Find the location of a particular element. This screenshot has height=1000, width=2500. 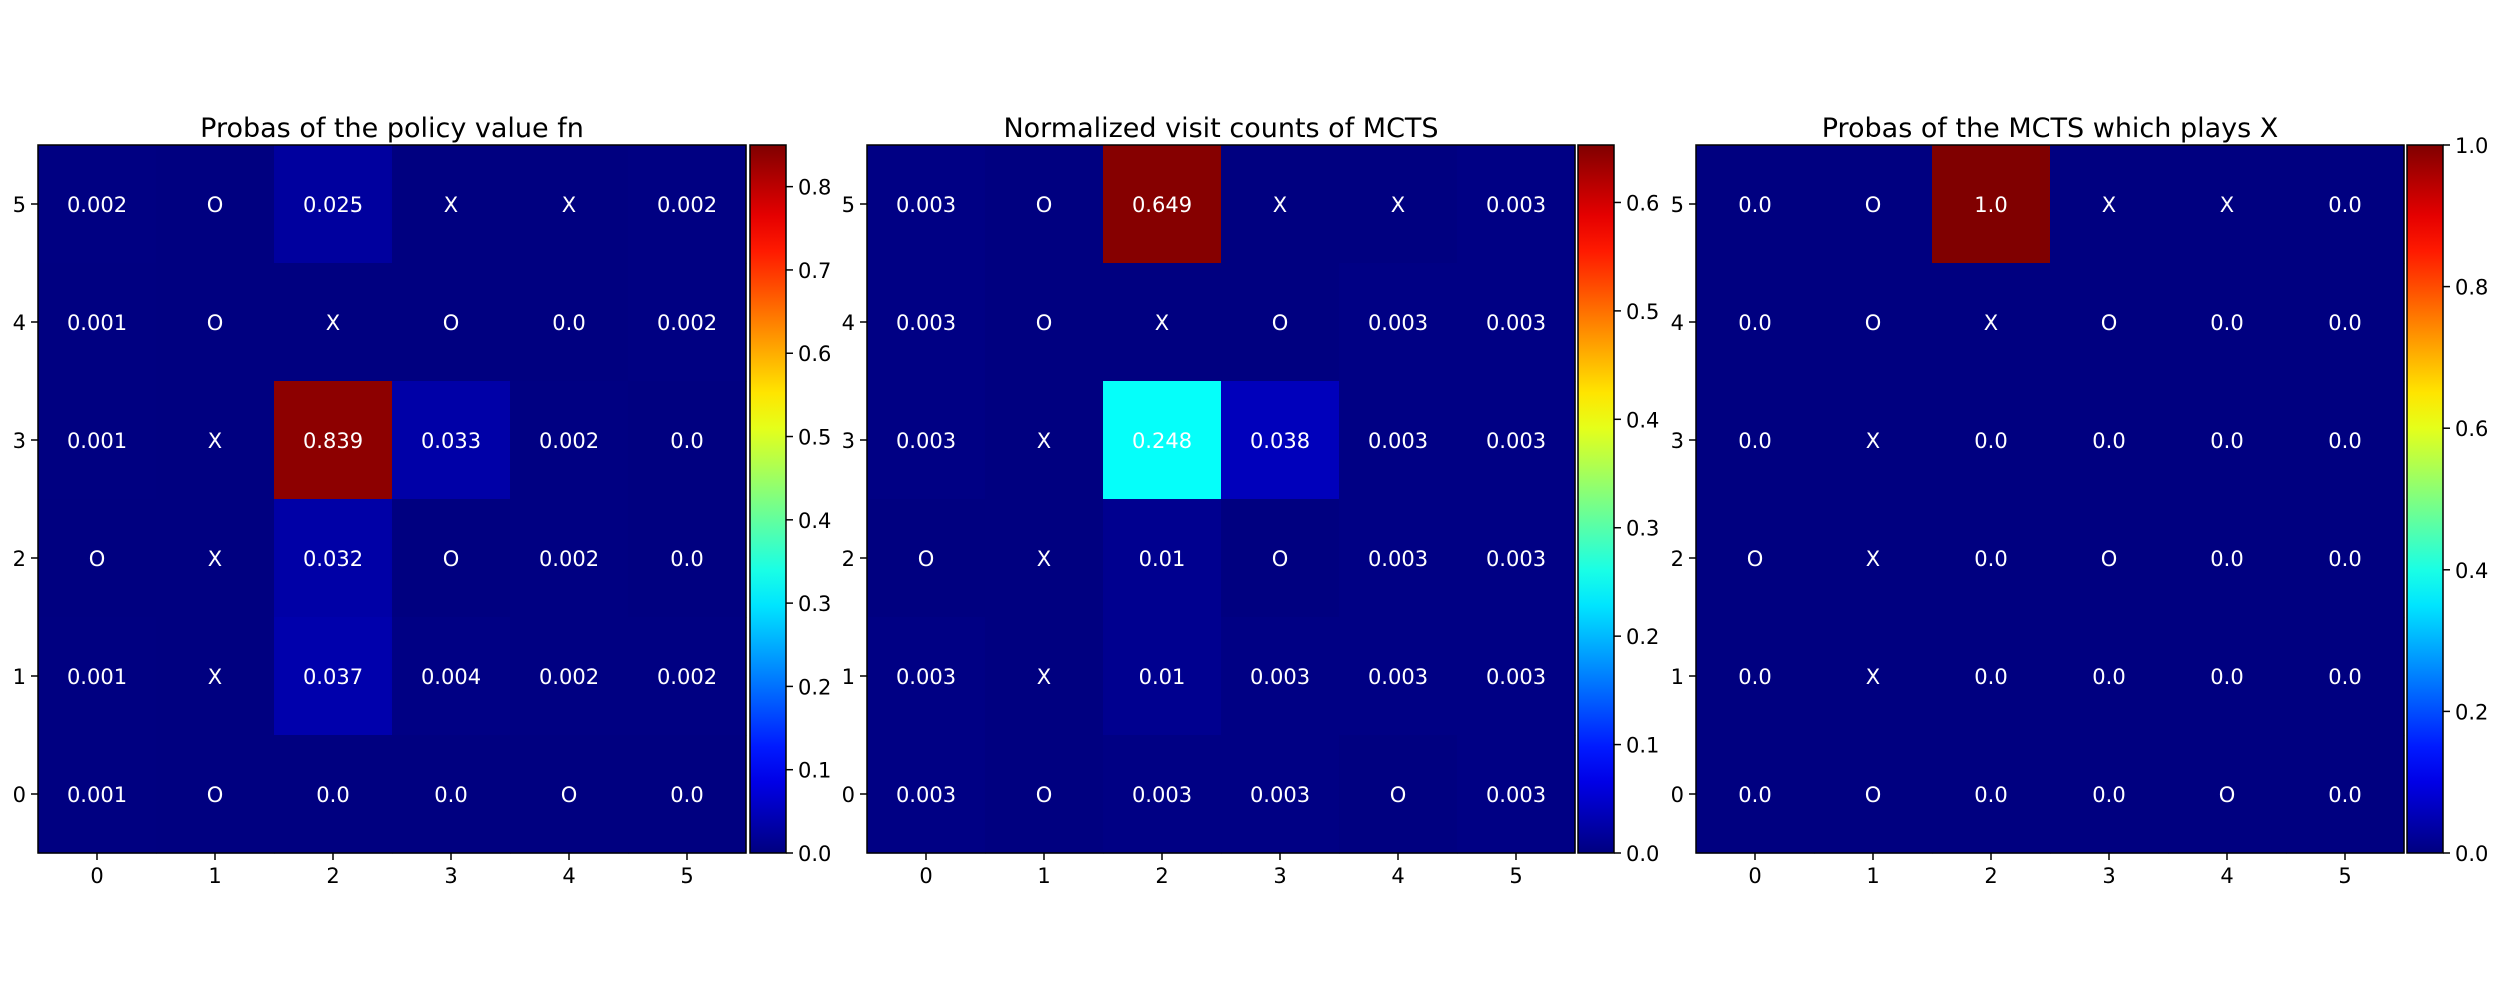

cell-label: 0.001 is located at coordinates (97, 323).